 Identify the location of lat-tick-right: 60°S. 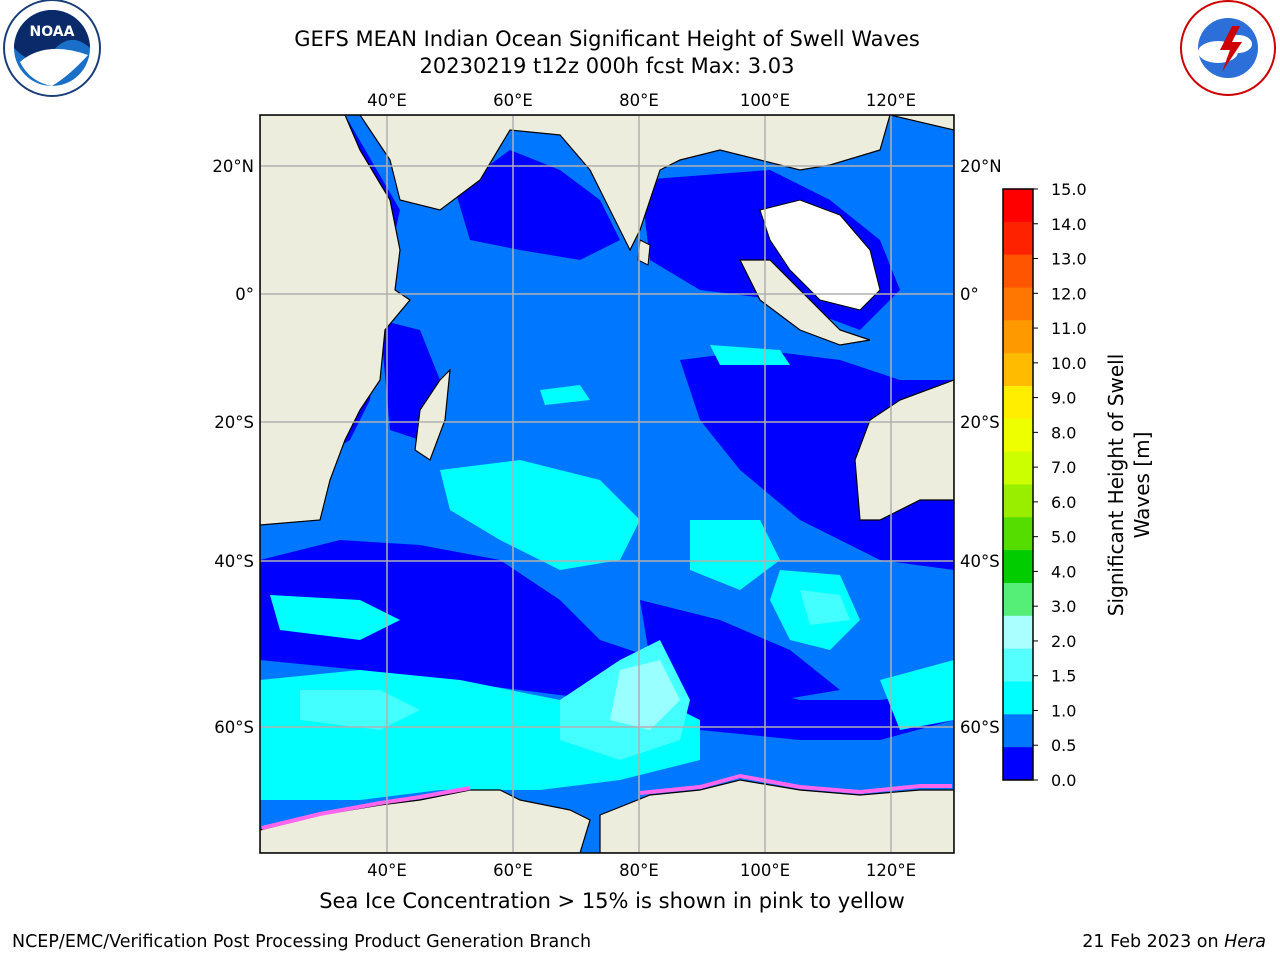
(980, 727).